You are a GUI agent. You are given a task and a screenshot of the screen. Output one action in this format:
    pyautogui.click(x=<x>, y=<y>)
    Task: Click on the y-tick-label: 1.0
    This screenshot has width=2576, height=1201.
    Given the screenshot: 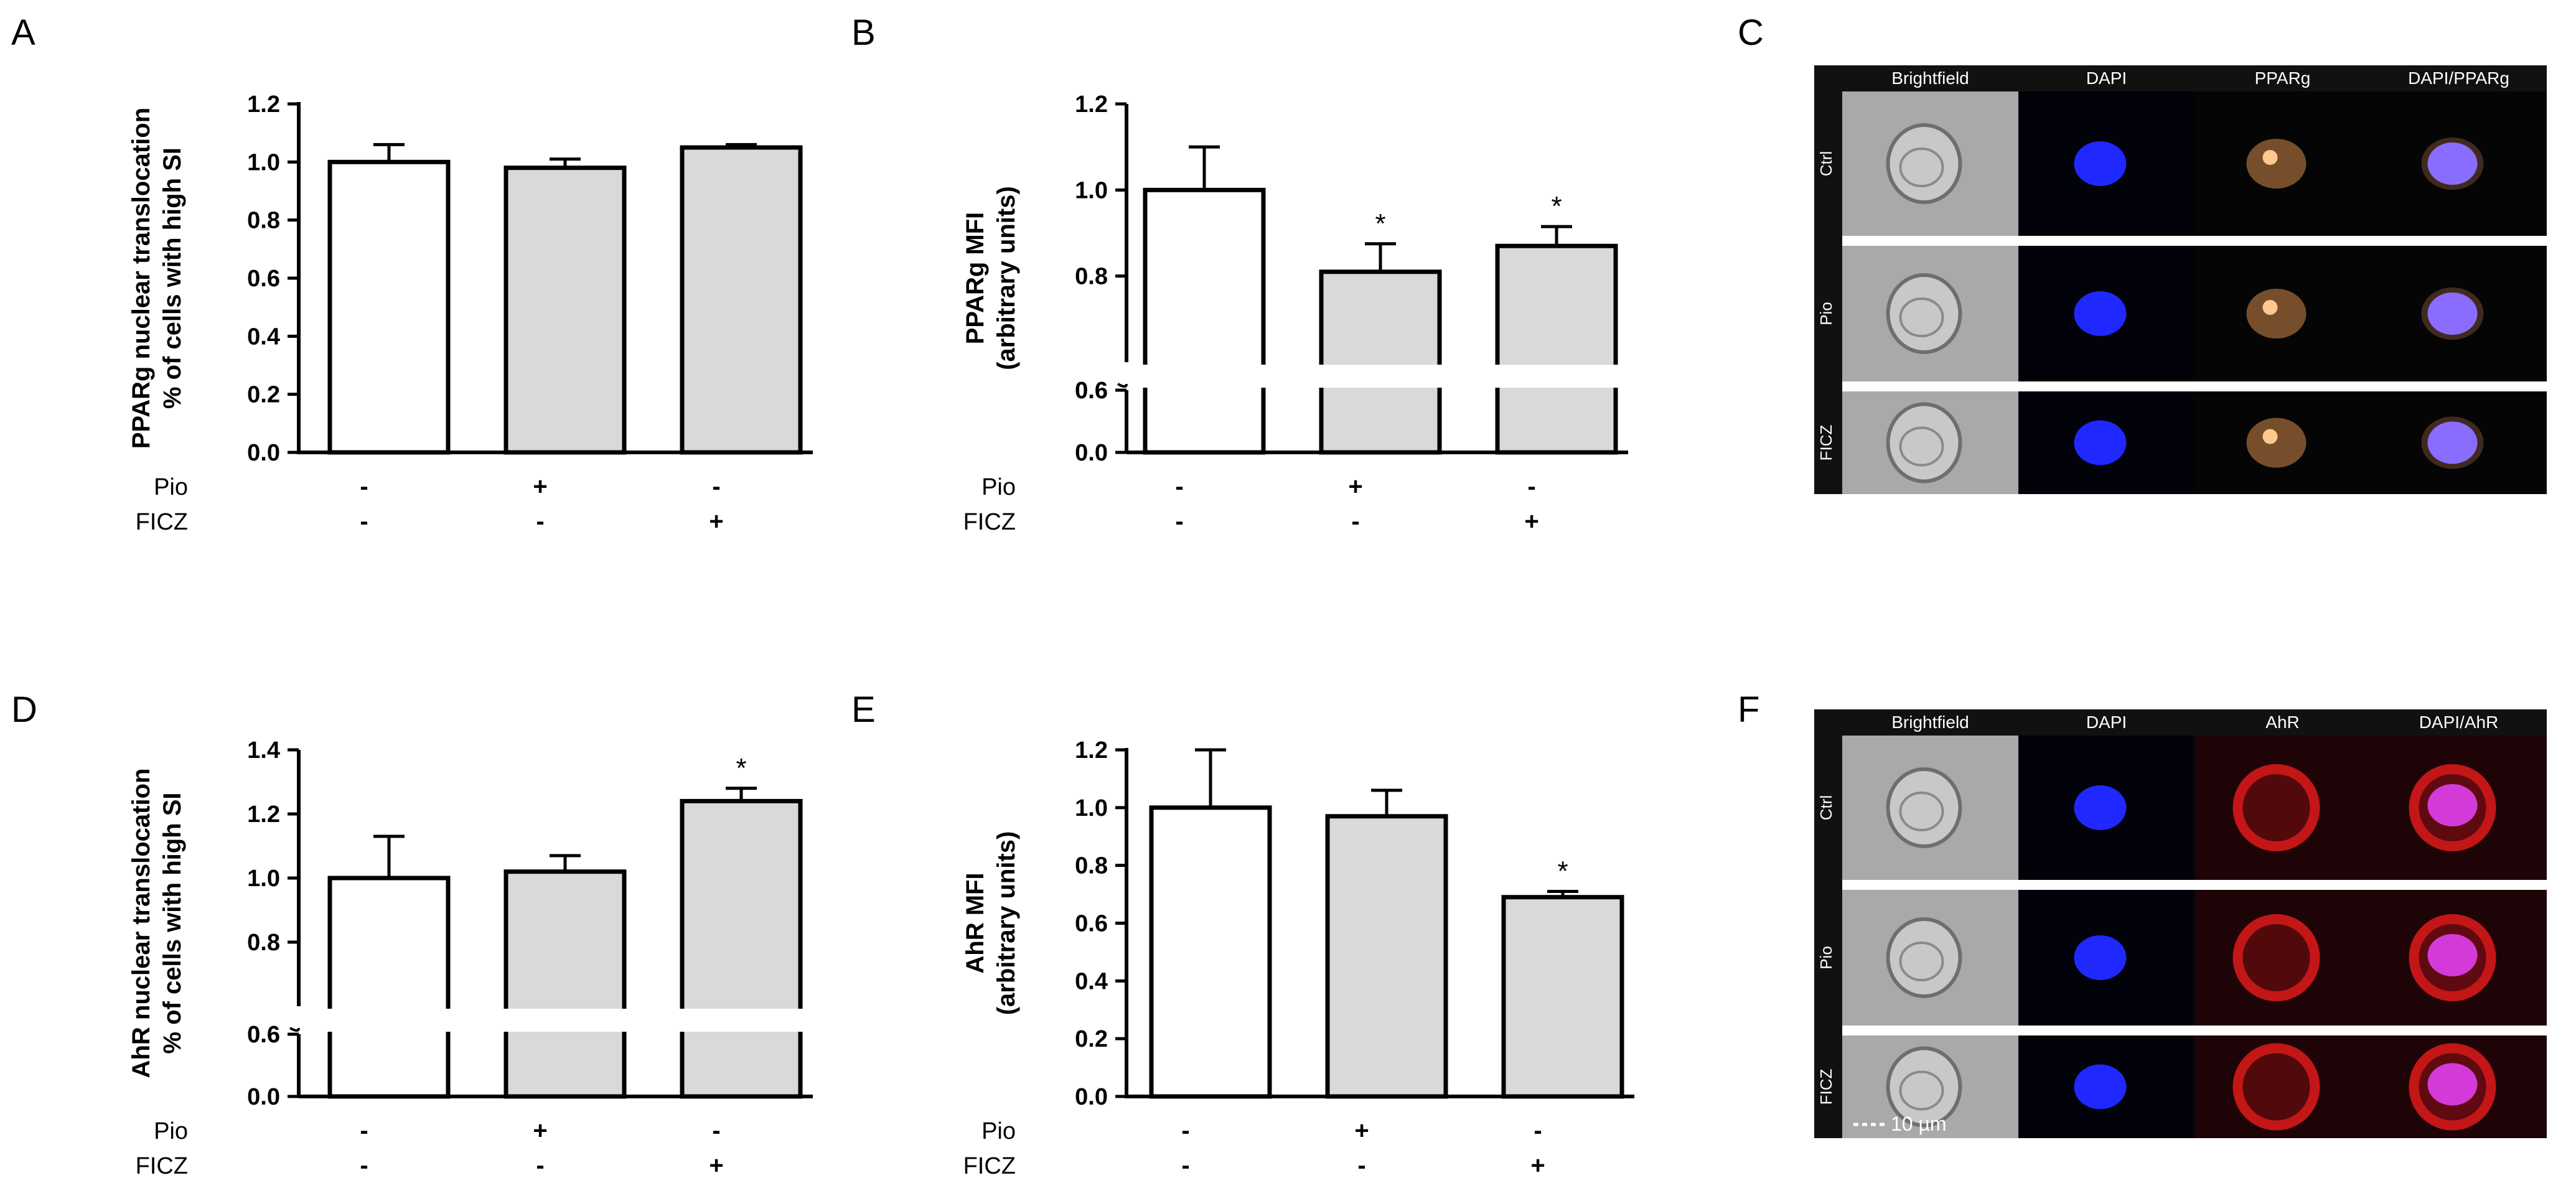 What is the action you would take?
    pyautogui.click(x=1091, y=190)
    